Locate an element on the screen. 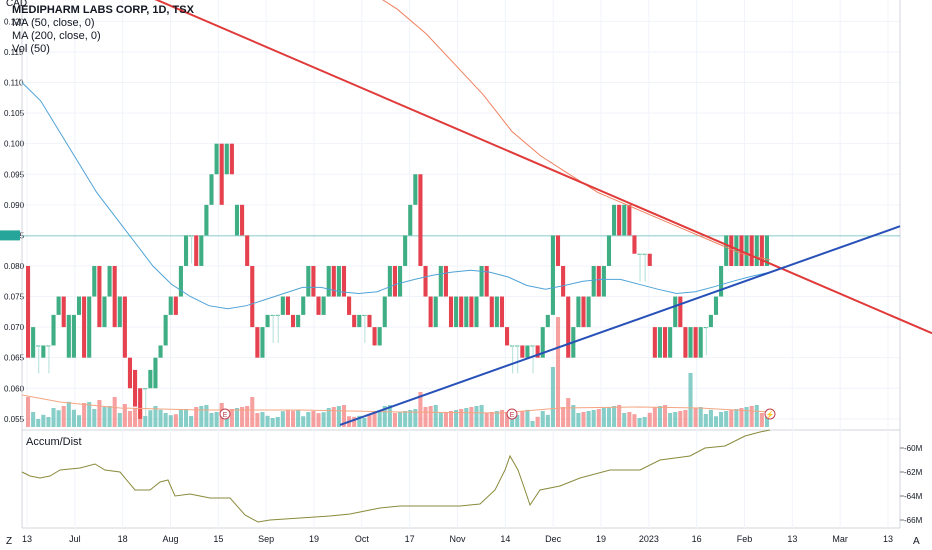  auto-scale-toggle: A is located at coordinates (916, 541).